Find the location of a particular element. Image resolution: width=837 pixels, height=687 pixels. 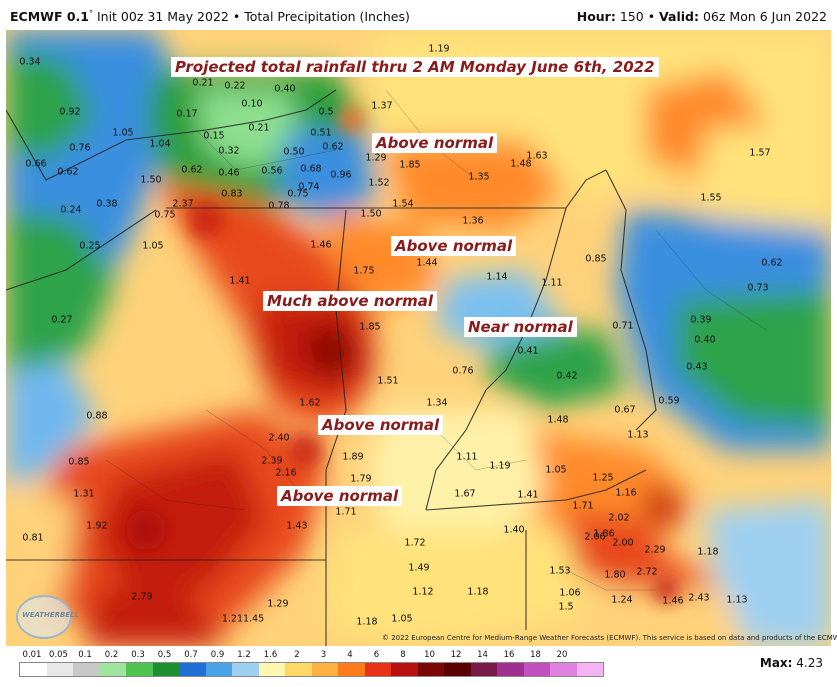

value-label: 1.04 is located at coordinates (160, 144).